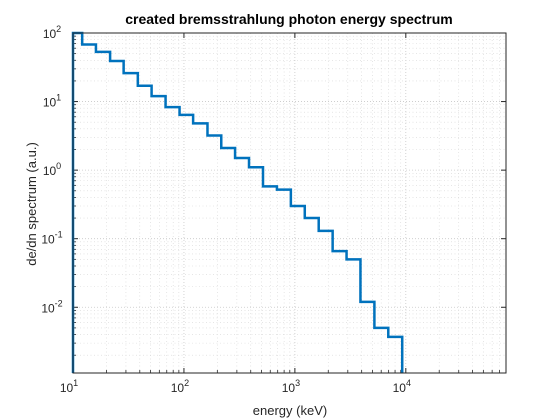 This screenshot has height=420, width=560. What do you see at coordinates (180, 386) in the screenshot?
I see `x-tick-label: 10²` at bounding box center [180, 386].